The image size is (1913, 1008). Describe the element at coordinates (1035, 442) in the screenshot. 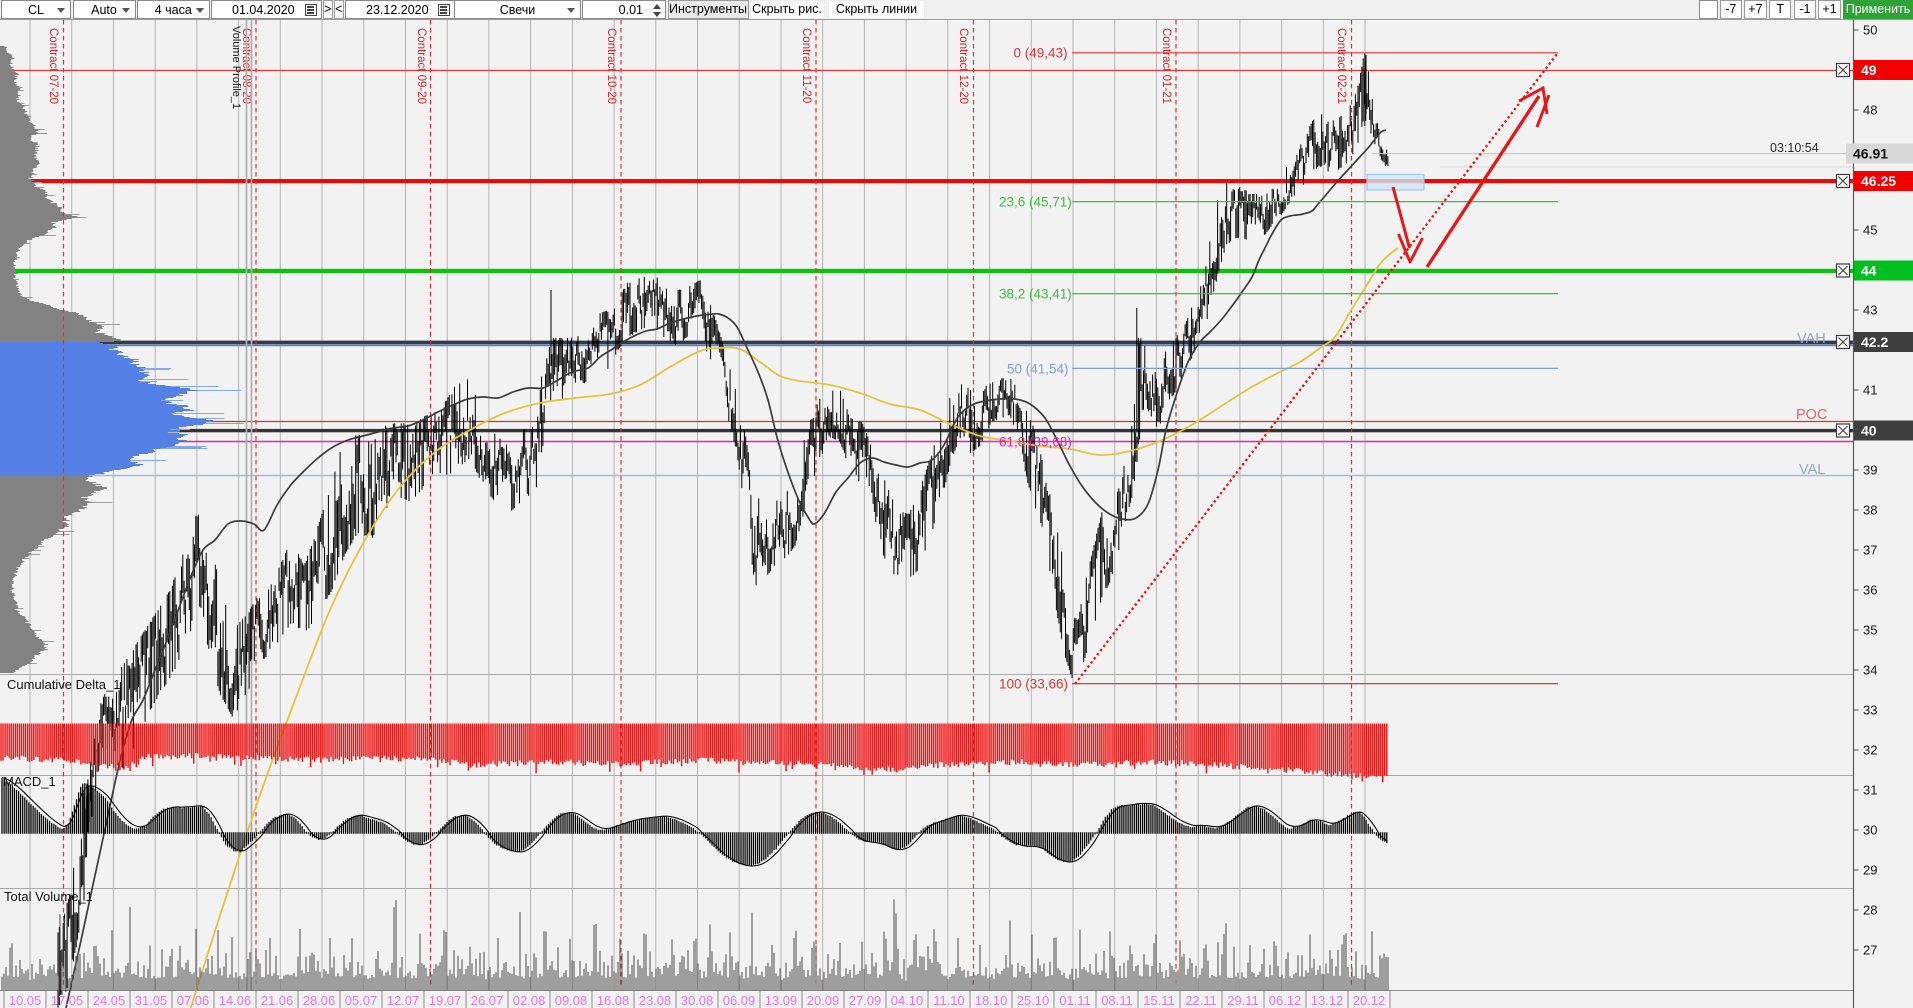

I see `svg-text: 61,8 (39,68)` at that location.